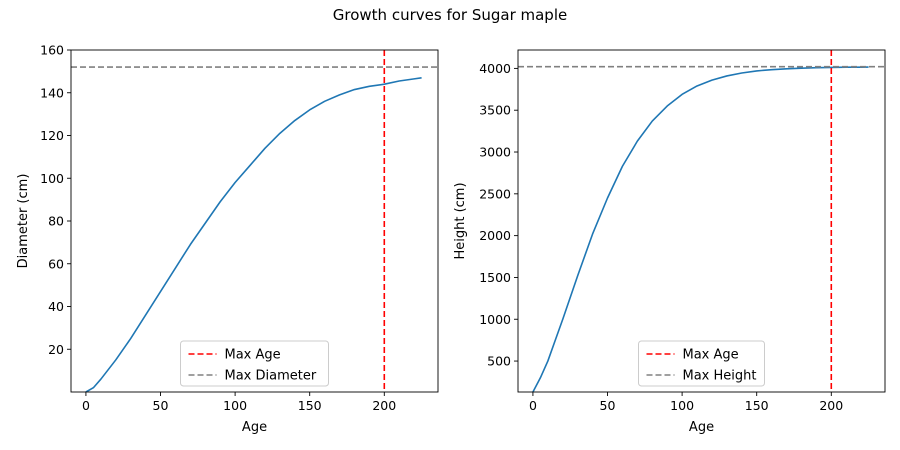 Image resolution: width=900 pixels, height=450 pixels. What do you see at coordinates (271, 376) in the screenshot?
I see `legend-label: Max Diameter` at bounding box center [271, 376].